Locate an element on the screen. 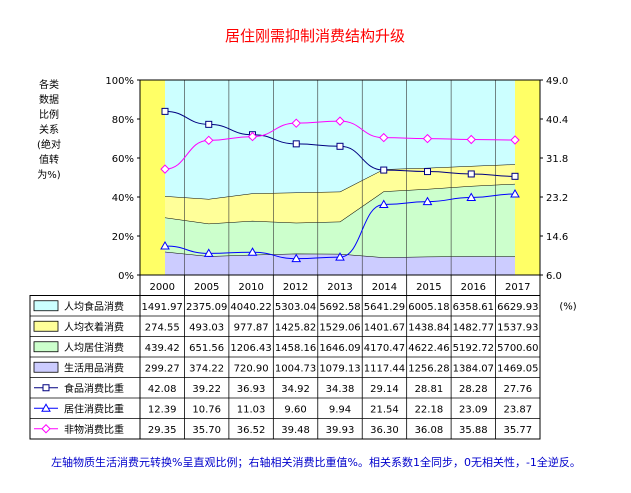 This screenshot has width=631, height=493. category-label: 2012 is located at coordinates (295, 287).